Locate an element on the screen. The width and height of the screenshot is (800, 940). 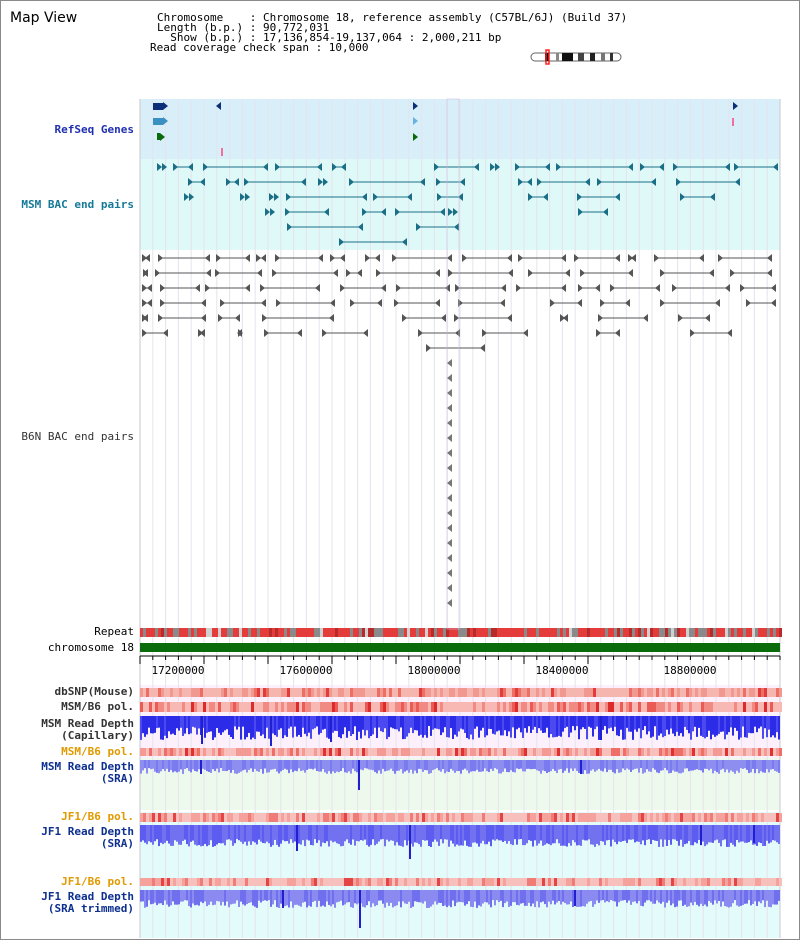
msm-bac-track is located at coordinates (467, 204).